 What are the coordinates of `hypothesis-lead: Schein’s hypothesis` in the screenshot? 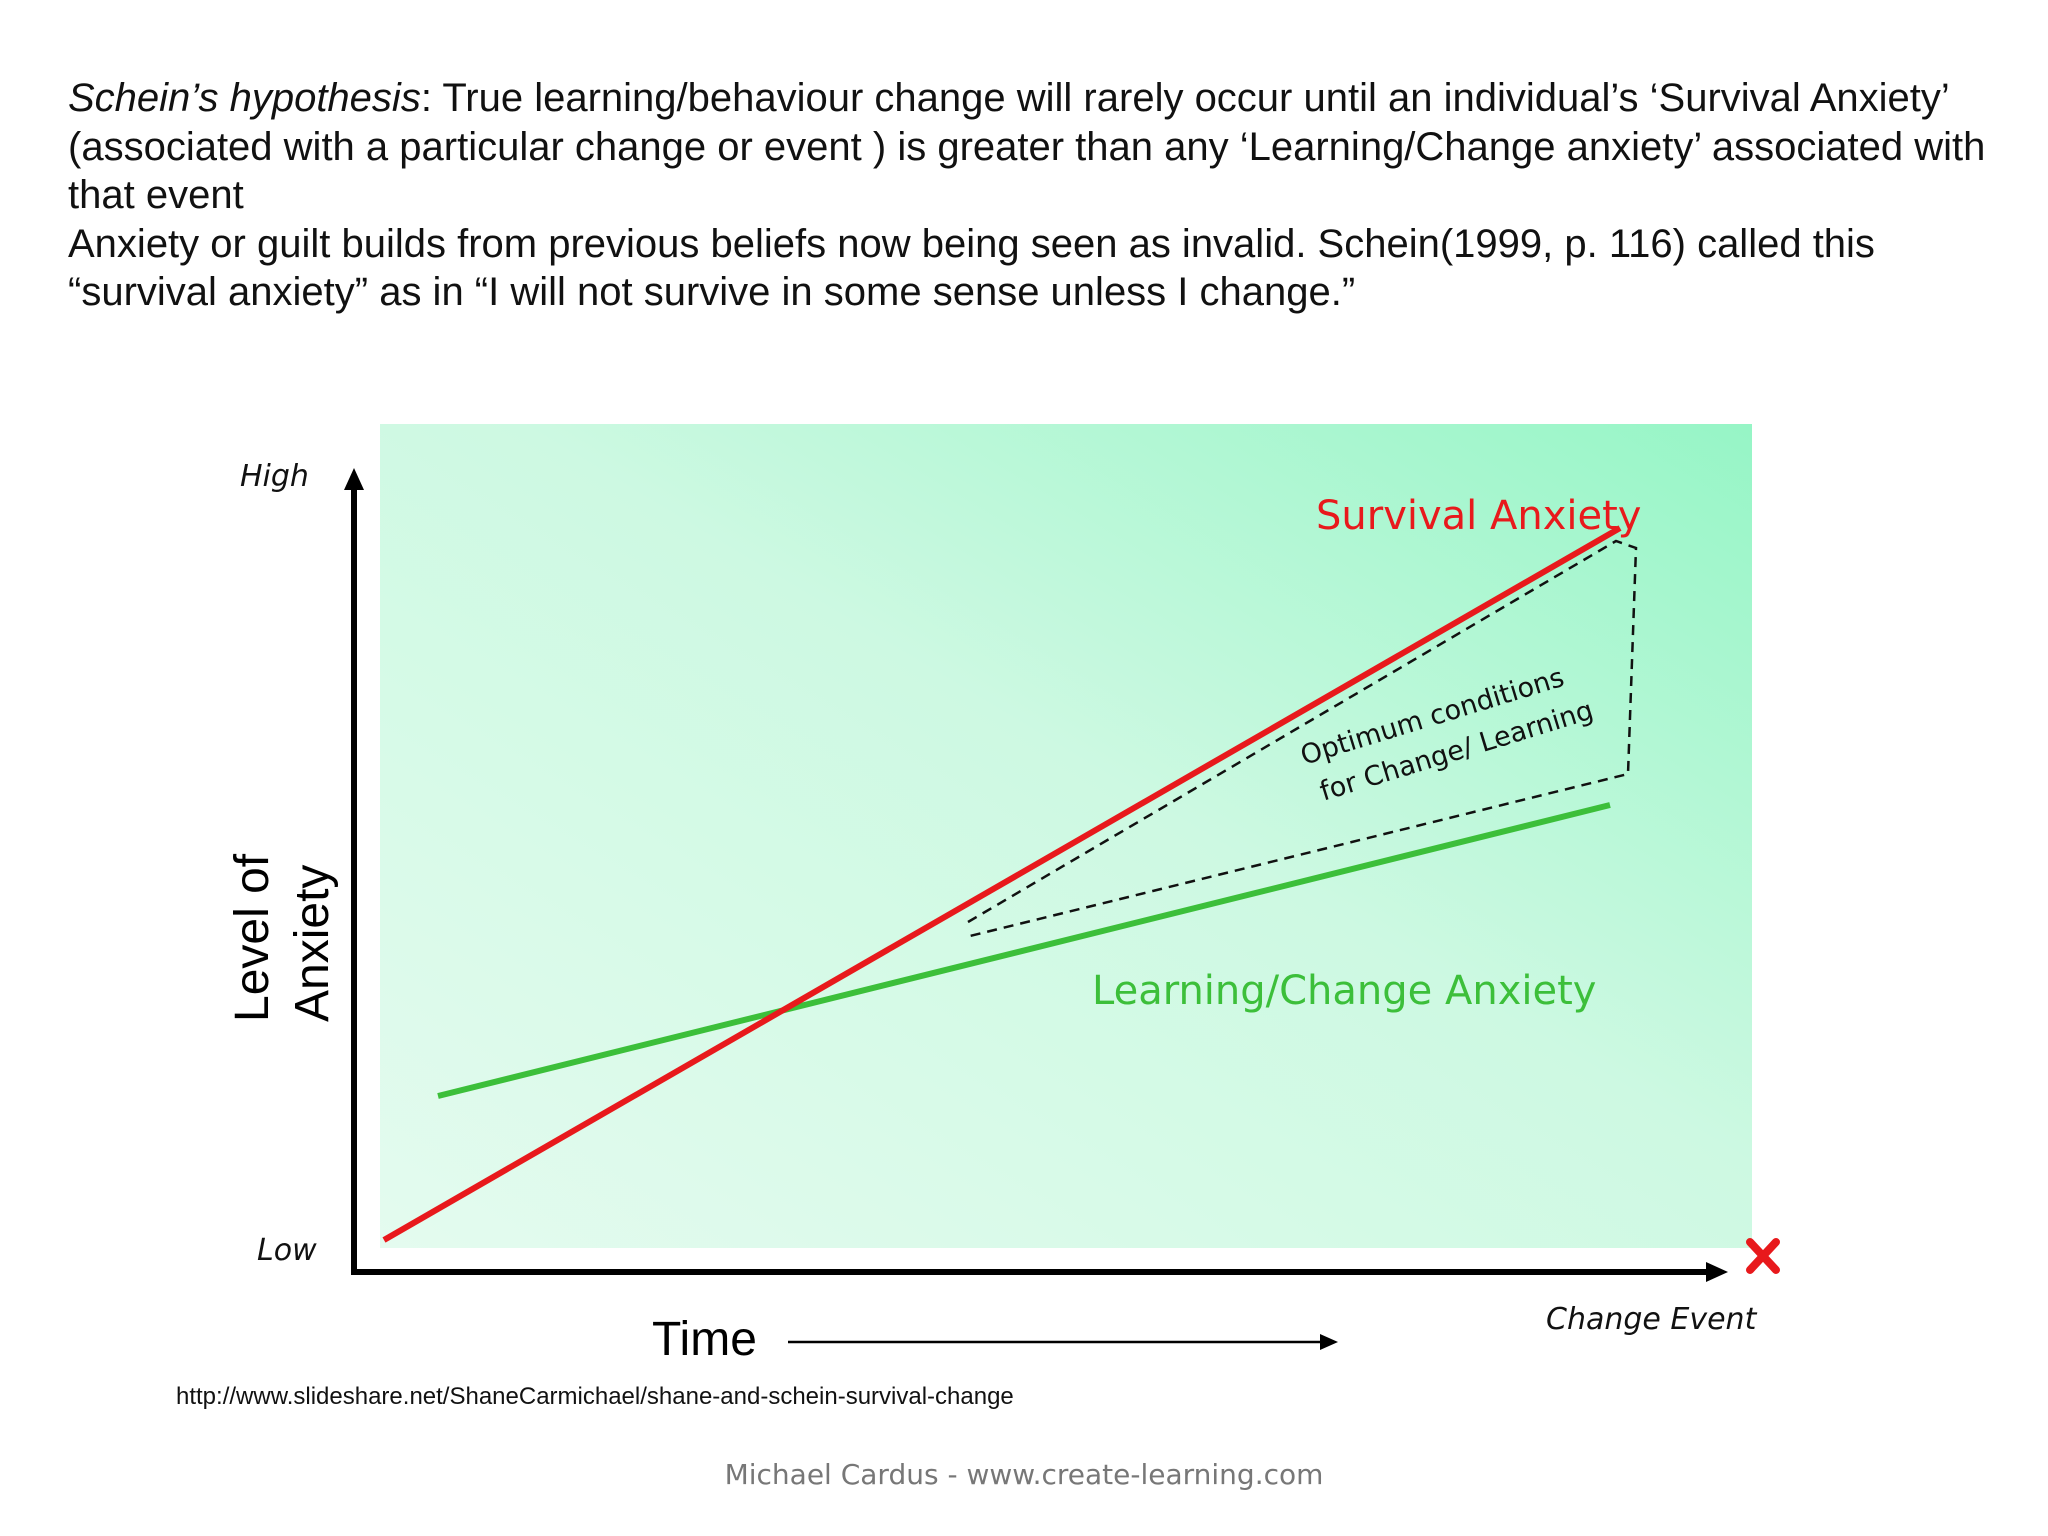 It's located at (244, 98).